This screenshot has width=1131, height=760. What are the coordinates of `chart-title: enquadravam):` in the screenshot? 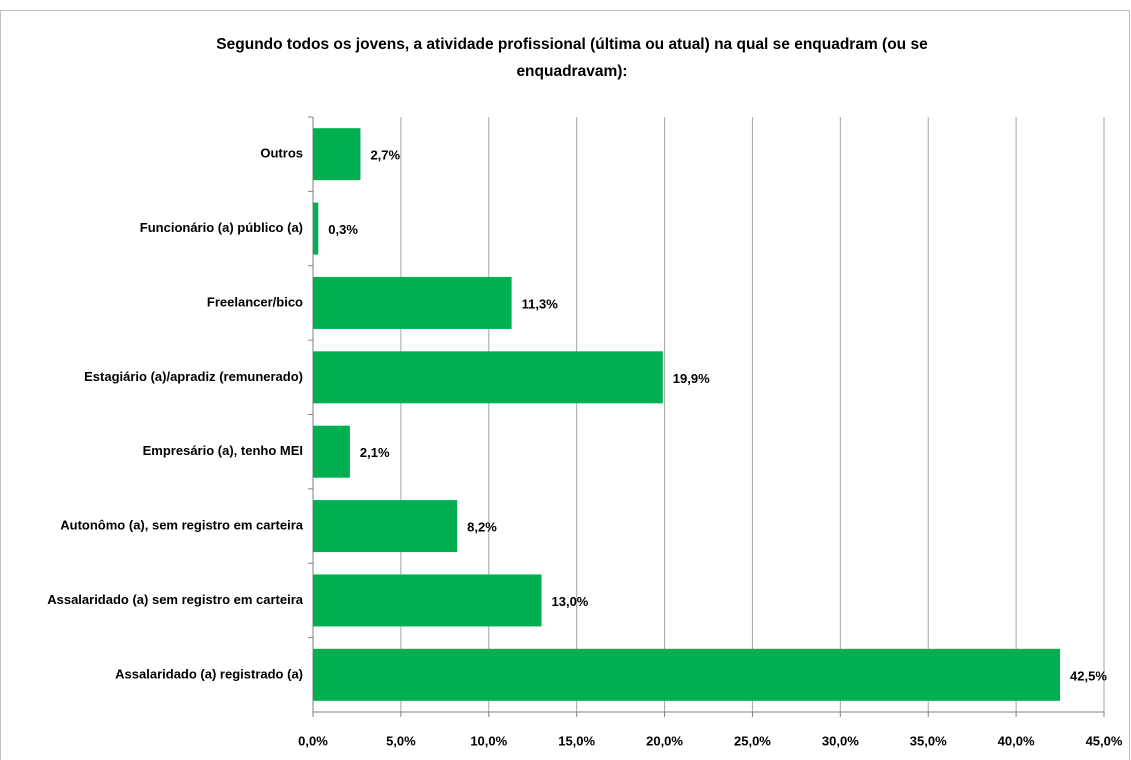 It's located at (571, 71).